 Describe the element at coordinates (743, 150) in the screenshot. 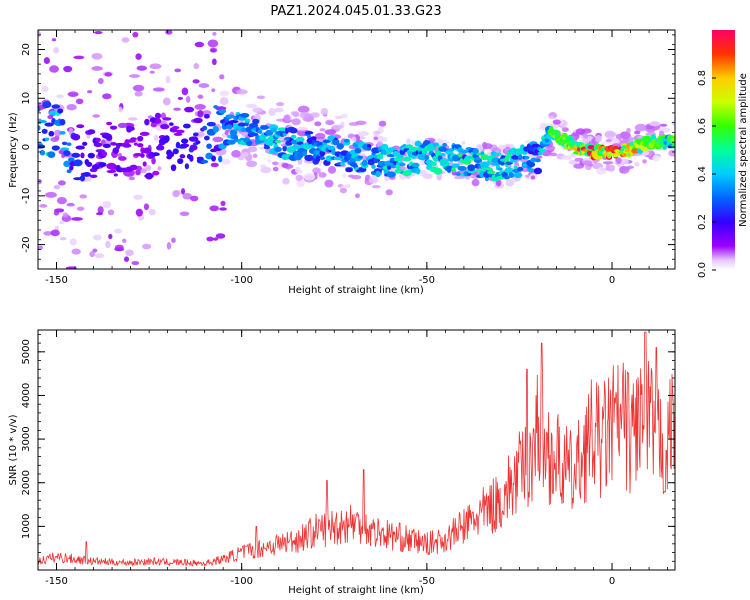

I see `colorbar-label: Normalized spectral amplitude` at that location.